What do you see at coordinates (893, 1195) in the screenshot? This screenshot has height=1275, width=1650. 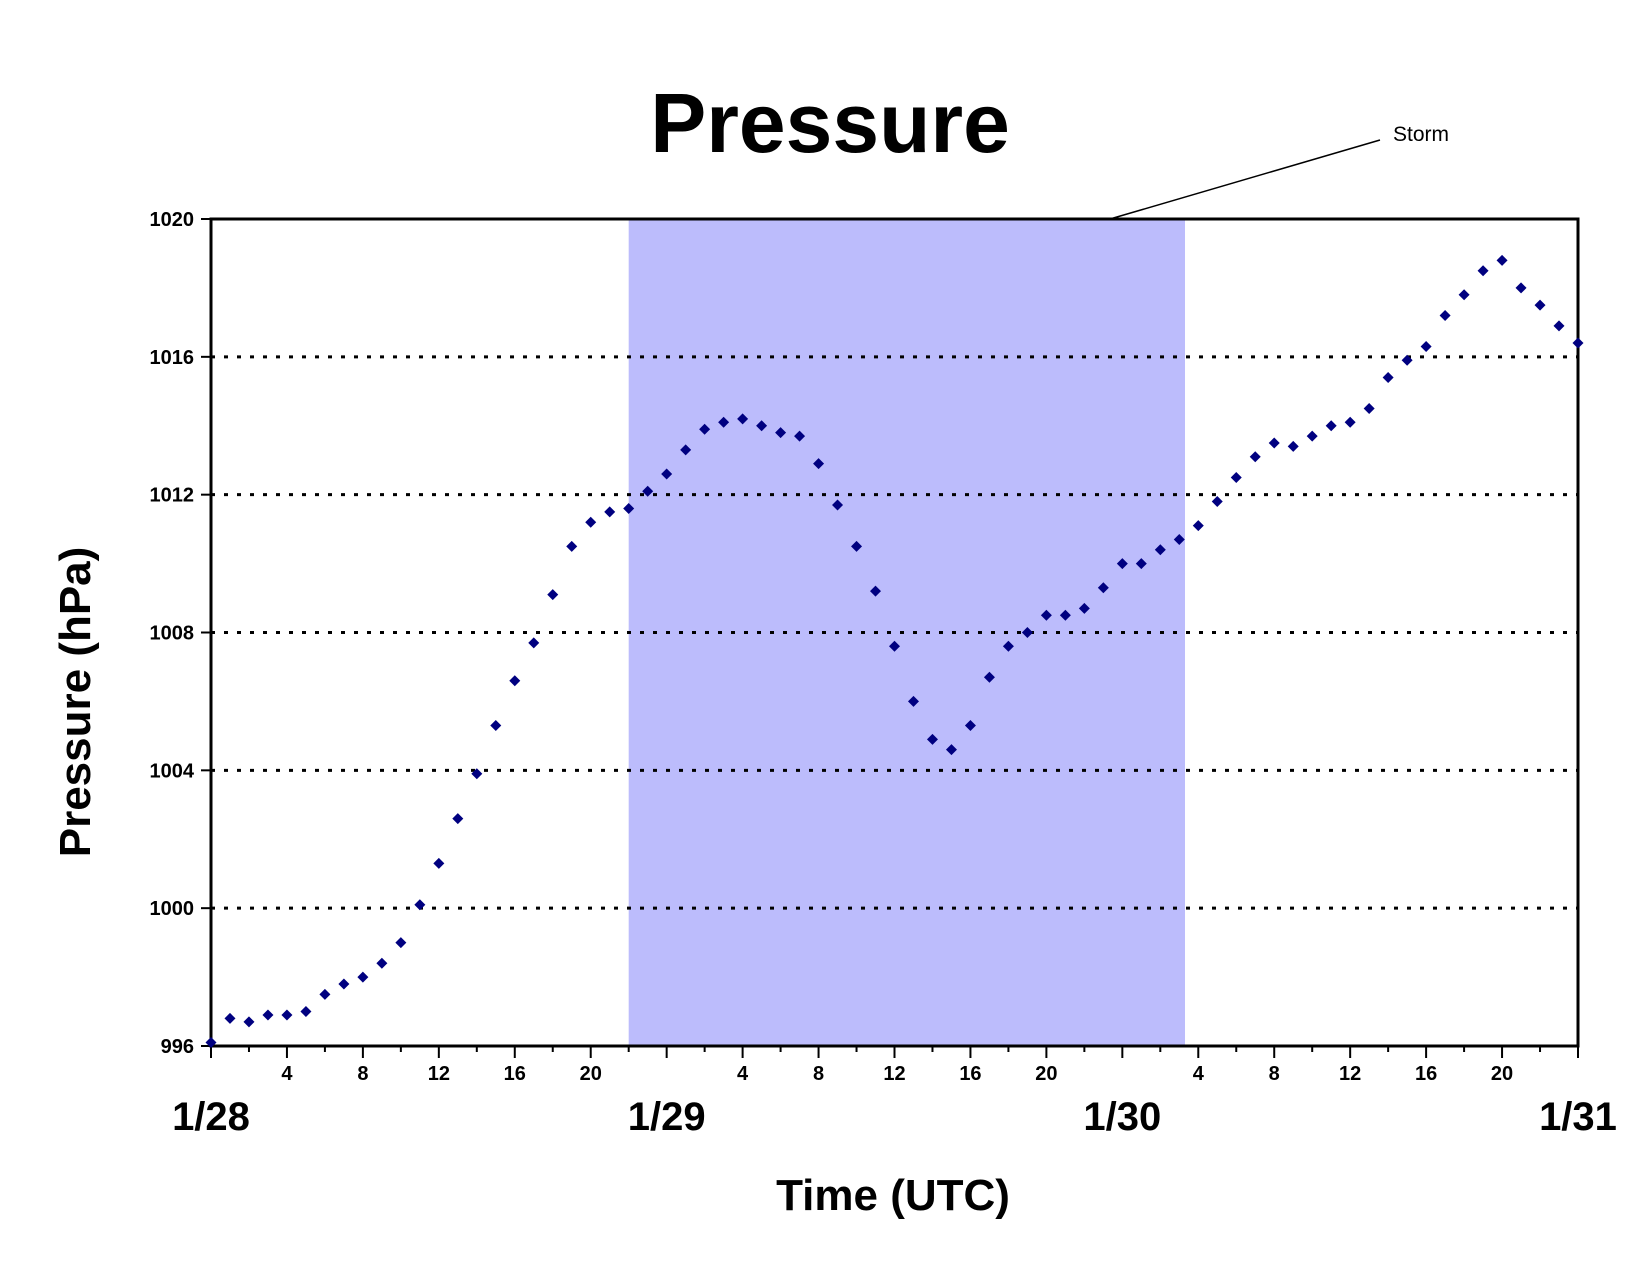 I see `x-axis-title: Time (UTC)` at bounding box center [893, 1195].